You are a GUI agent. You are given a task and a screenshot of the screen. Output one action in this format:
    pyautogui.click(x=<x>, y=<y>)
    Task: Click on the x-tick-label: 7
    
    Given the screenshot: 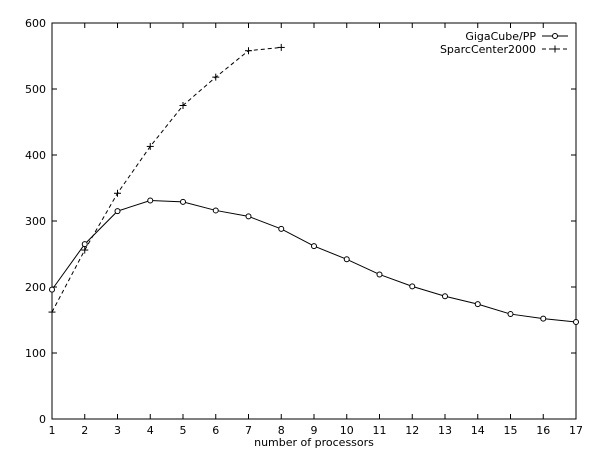 What is the action you would take?
    pyautogui.click(x=248, y=430)
    